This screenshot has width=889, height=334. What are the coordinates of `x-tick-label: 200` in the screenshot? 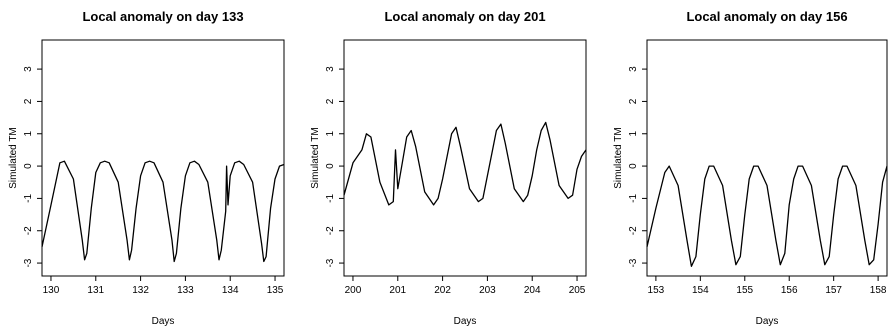 It's located at (353, 290).